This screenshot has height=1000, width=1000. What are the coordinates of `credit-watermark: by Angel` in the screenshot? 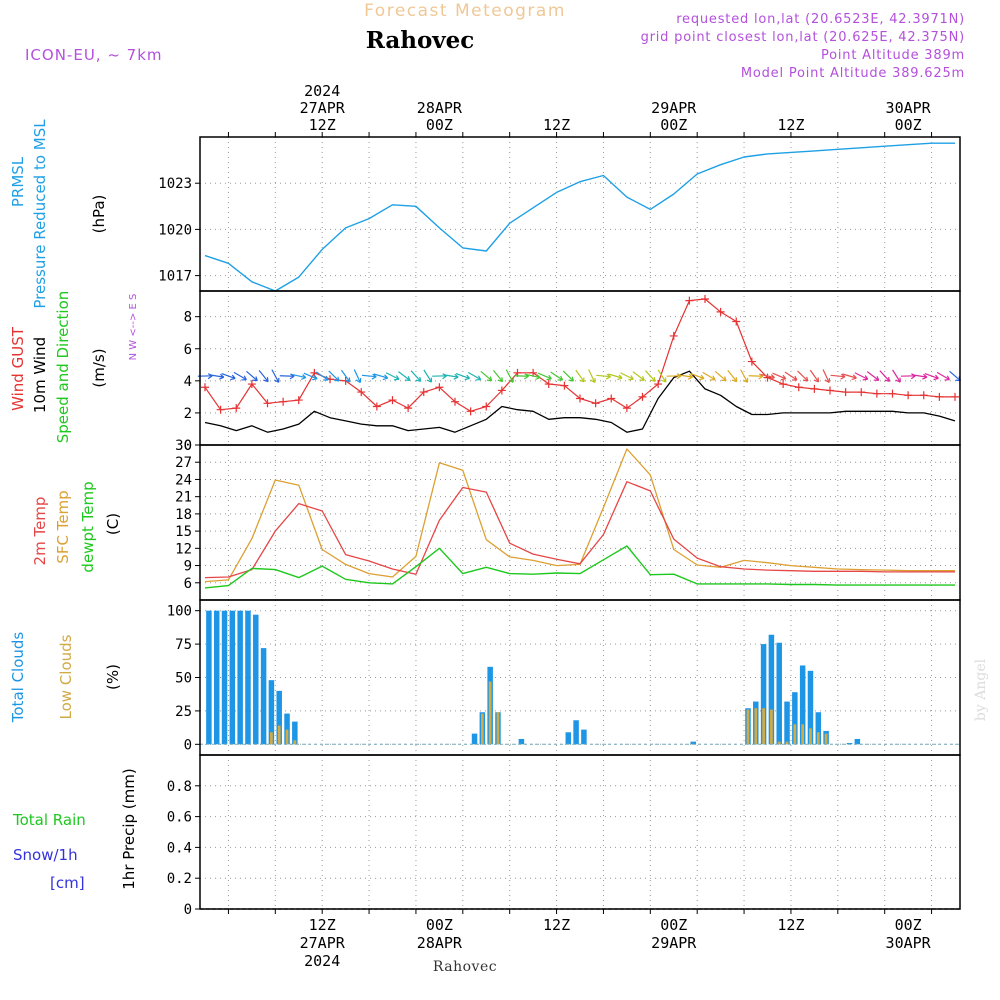 It's located at (981, 689).